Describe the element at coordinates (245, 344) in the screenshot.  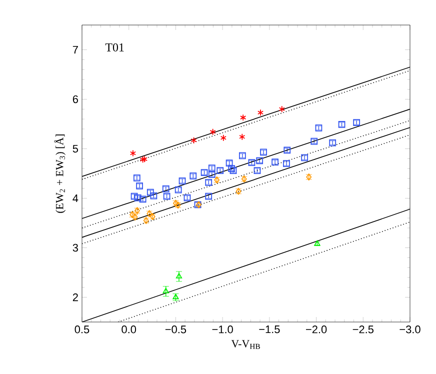
I see `x-axis-title: V-V$_{HB}$` at that location.